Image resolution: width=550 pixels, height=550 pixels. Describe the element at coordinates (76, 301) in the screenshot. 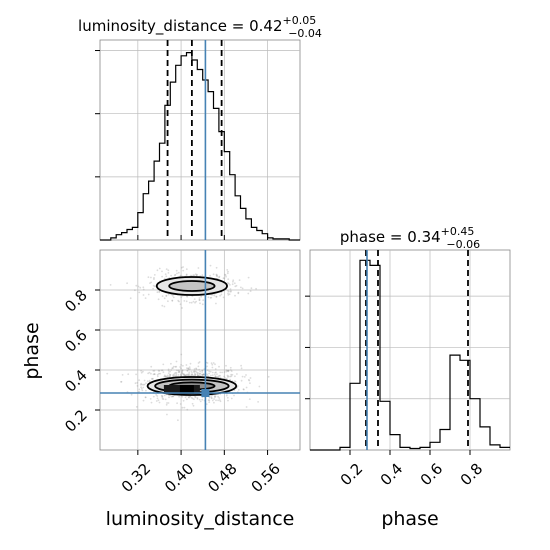

I see `joint-ytick-label-3: 0.8` at that location.